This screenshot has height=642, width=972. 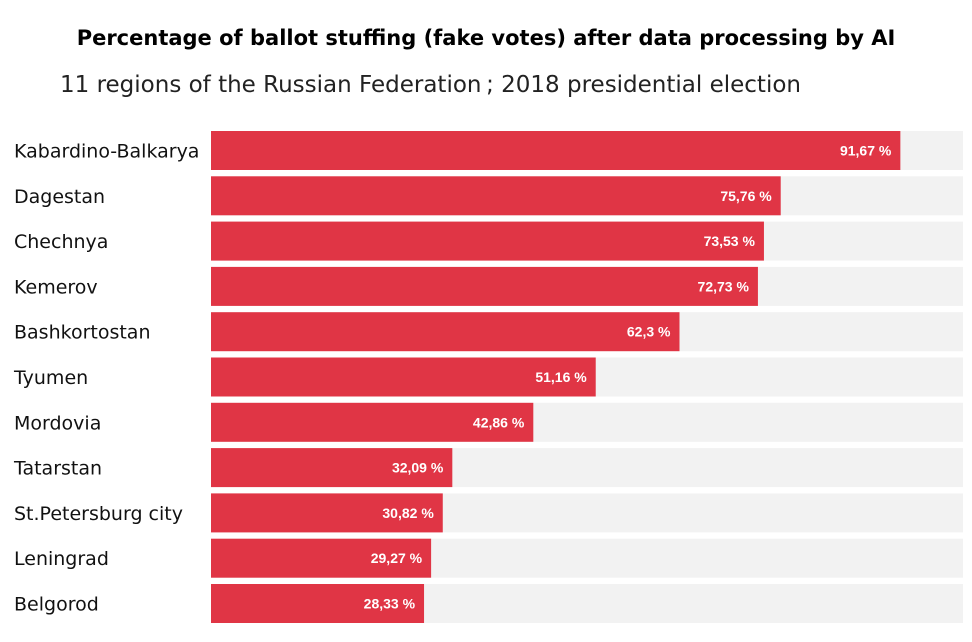 I want to click on value-label: 29,27 %, so click(x=397, y=558).